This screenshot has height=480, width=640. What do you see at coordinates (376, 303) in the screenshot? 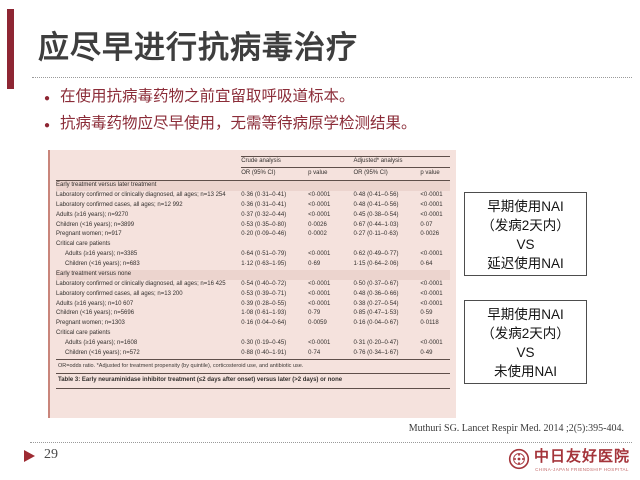
I see `table-cell: 0·38 (0·27–0·54)` at bounding box center [376, 303].